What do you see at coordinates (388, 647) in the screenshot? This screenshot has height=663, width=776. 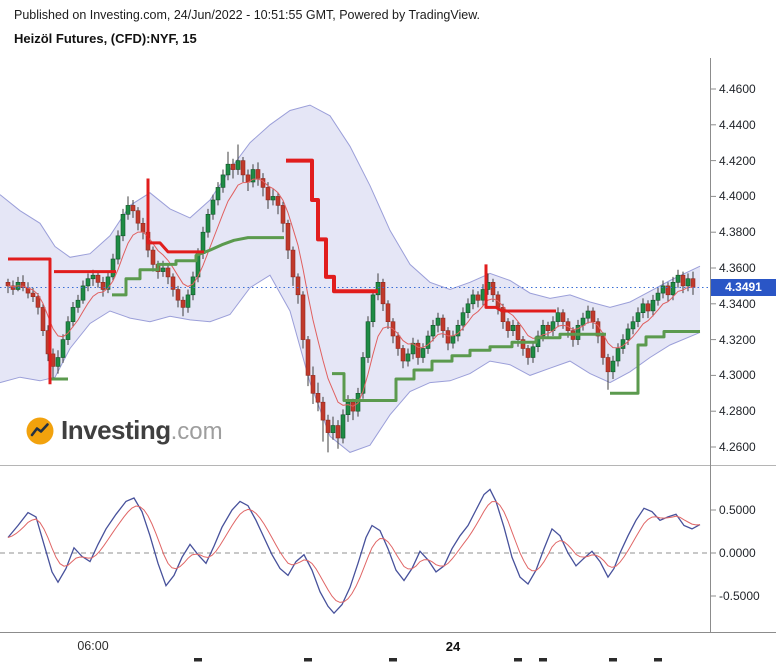 I see `time-axis: 06:00 24` at bounding box center [388, 647].